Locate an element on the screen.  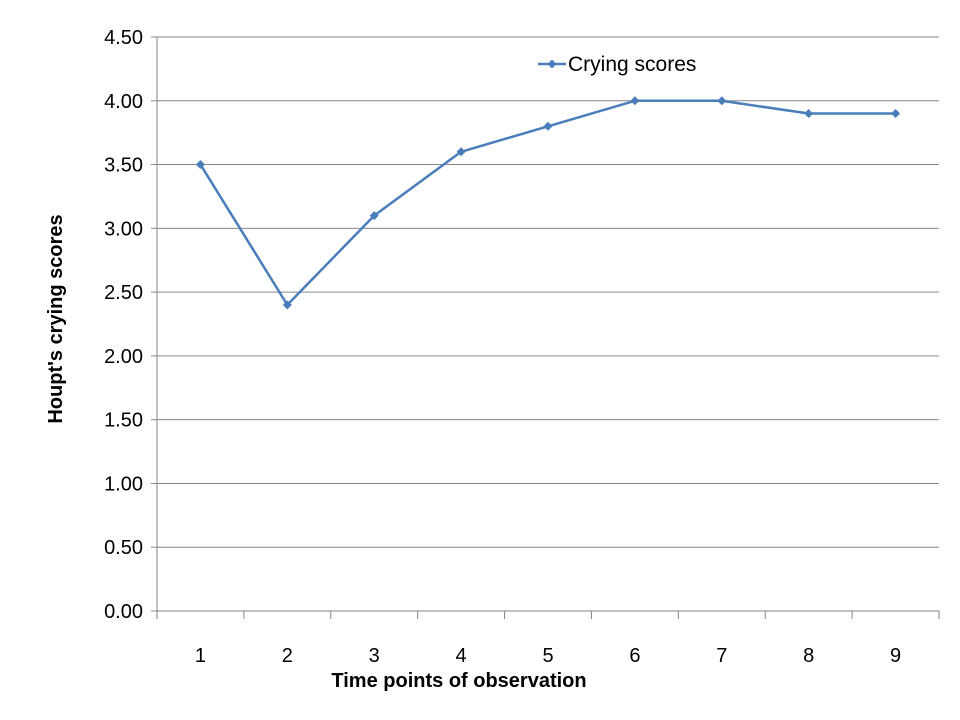
x-tick-label: 2 is located at coordinates (287, 656).